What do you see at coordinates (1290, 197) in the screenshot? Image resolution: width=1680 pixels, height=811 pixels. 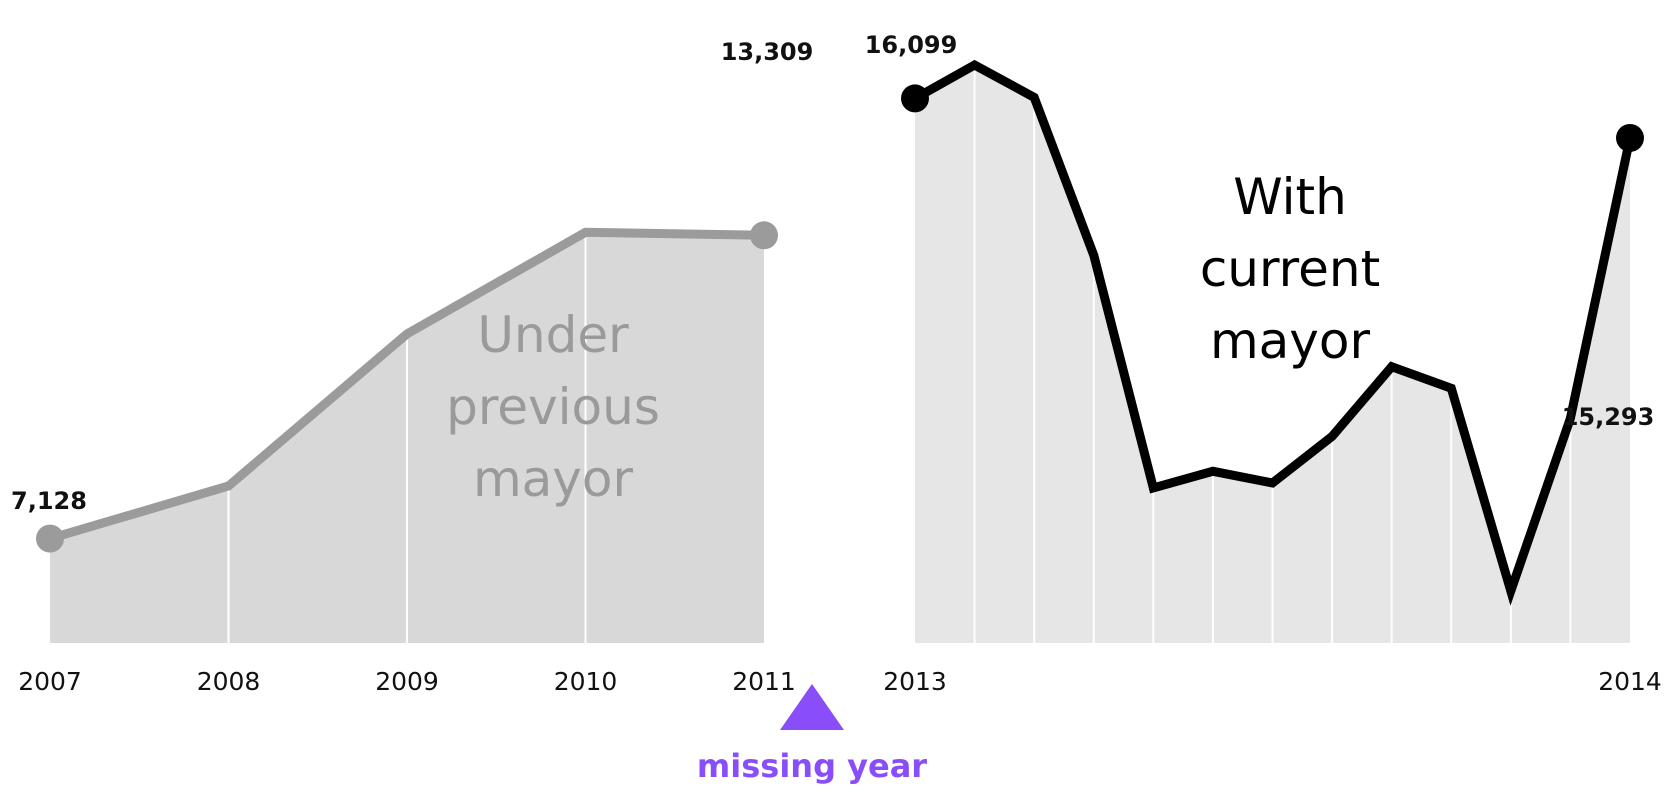 I see `current-mayor-section-label-line: With` at bounding box center [1290, 197].